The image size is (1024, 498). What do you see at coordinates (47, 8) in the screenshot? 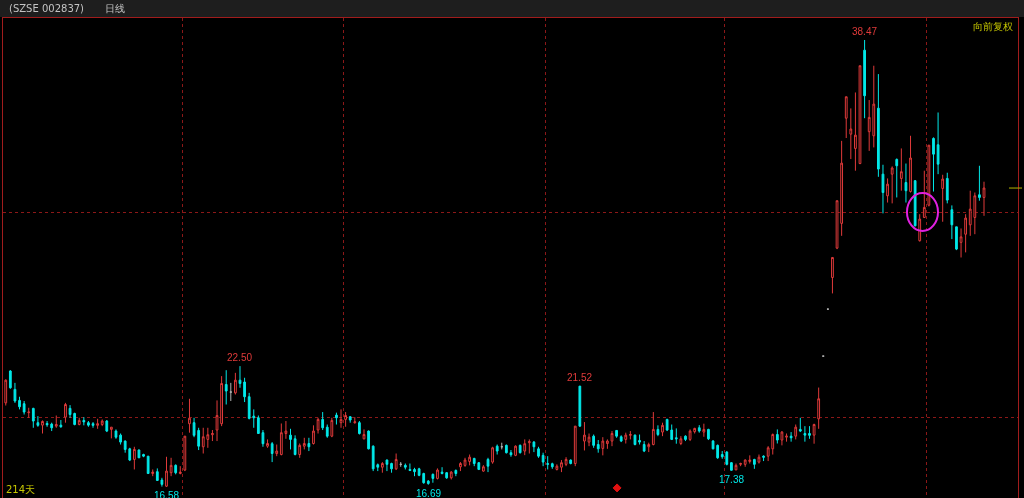
I see `chart-title: (SZSE 002837)` at bounding box center [47, 8].